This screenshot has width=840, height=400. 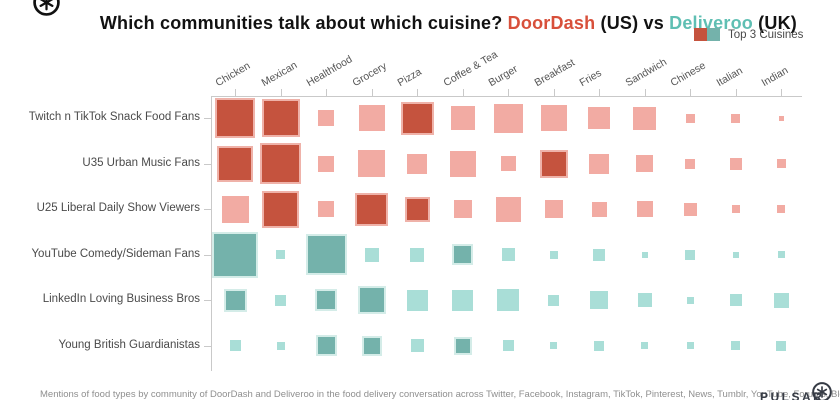 What do you see at coordinates (590, 78) in the screenshot?
I see `column-header-fries: Fries` at bounding box center [590, 78].